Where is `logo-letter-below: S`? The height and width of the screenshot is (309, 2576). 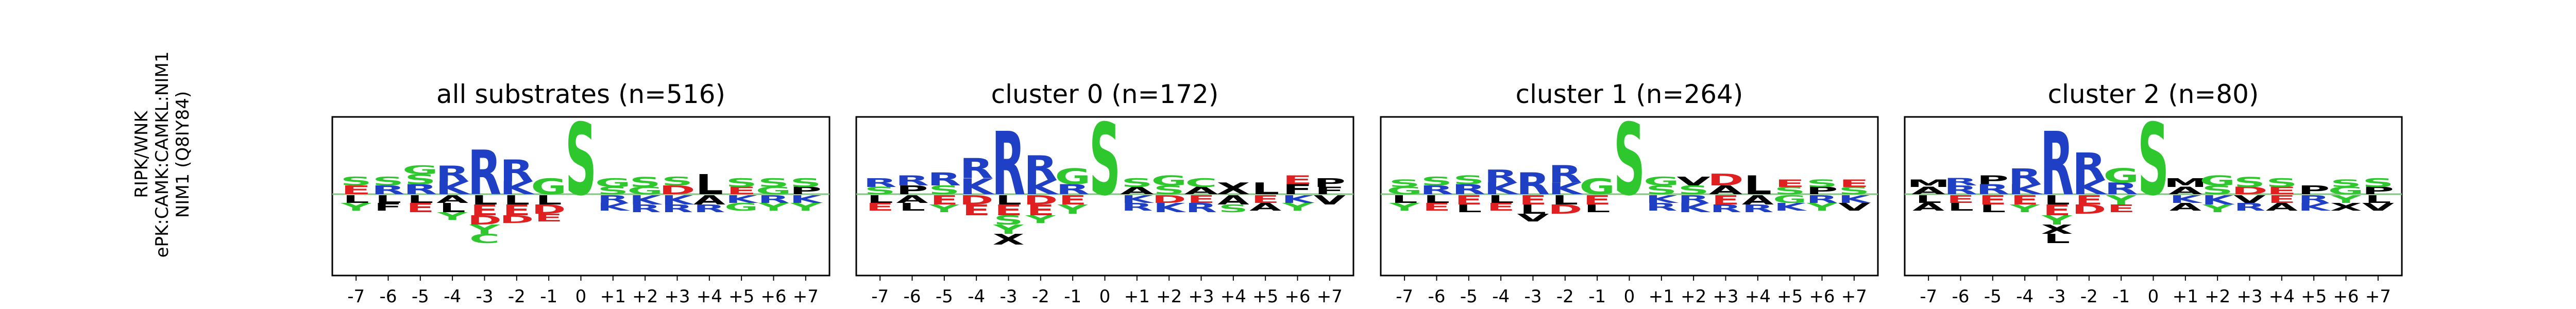 logo-letter-below: S is located at coordinates (1233, 208).